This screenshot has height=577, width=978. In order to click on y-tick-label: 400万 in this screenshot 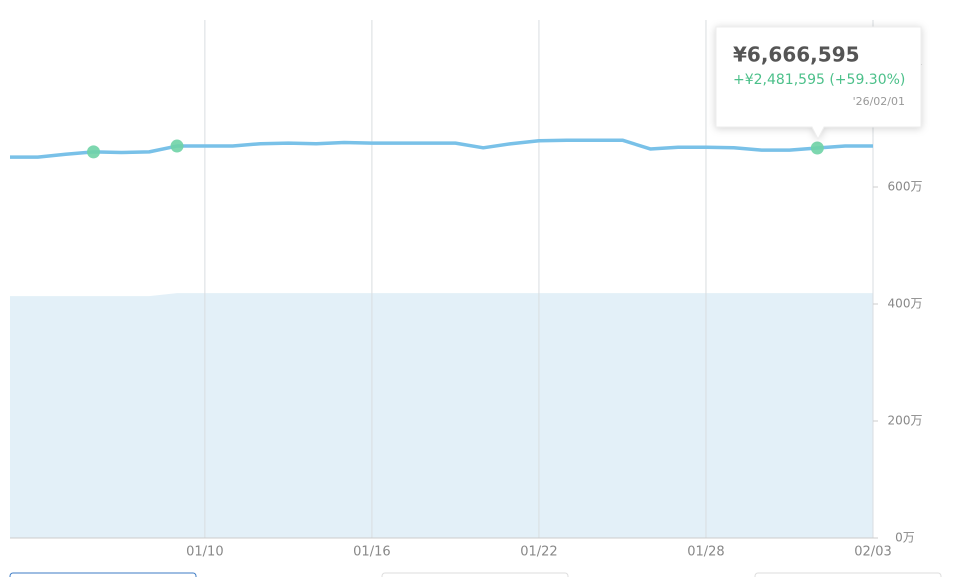, I will do `click(905, 304)`.